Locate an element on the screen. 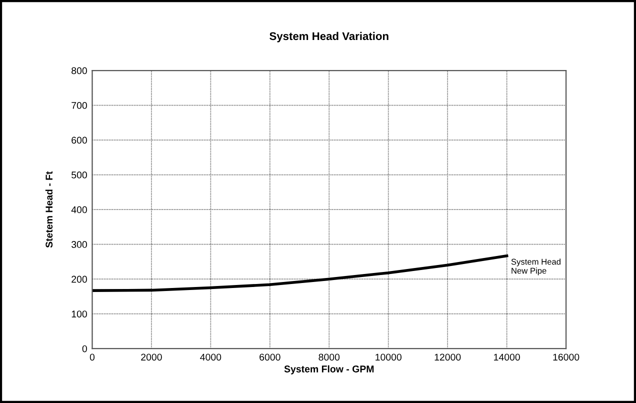  line-series is located at coordinates (300, 273).